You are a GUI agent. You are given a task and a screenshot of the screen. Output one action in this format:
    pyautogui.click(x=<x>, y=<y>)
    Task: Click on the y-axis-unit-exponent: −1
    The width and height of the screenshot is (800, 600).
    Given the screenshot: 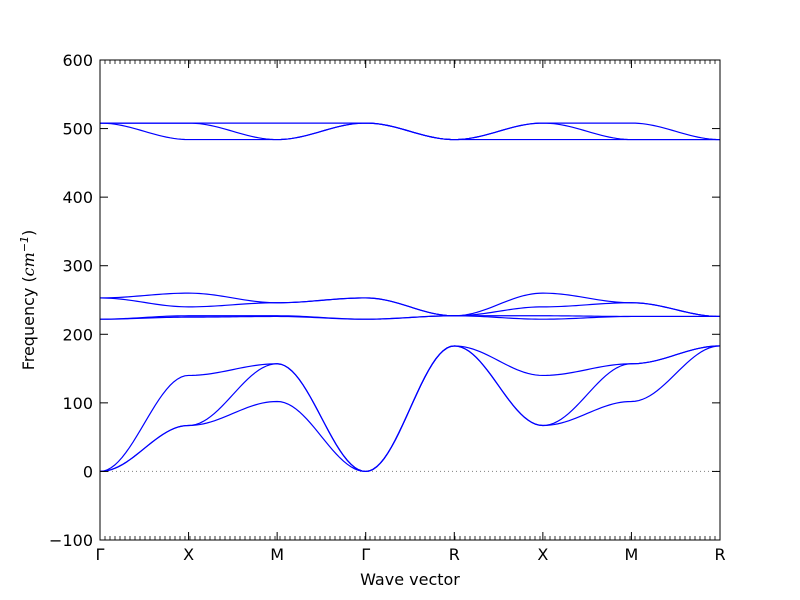 What is the action you would take?
    pyautogui.click(x=24, y=244)
    